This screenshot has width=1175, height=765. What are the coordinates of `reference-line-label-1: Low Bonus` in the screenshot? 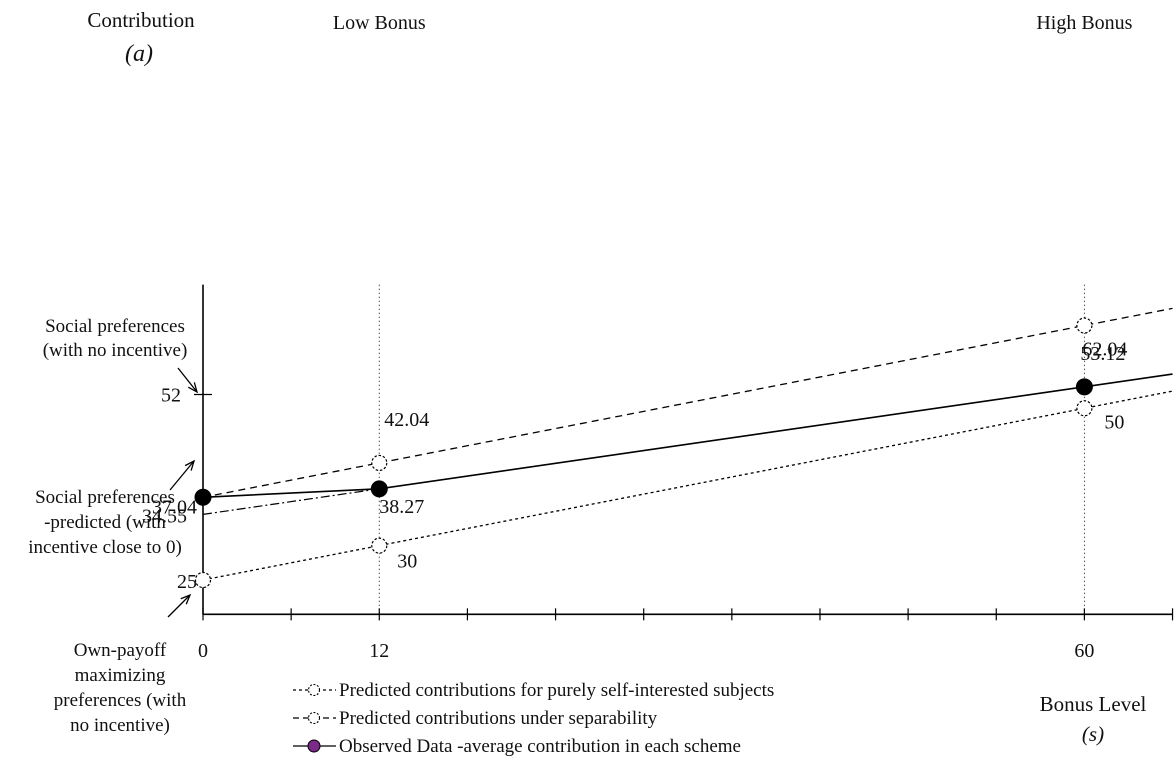 It's located at (379, 23).